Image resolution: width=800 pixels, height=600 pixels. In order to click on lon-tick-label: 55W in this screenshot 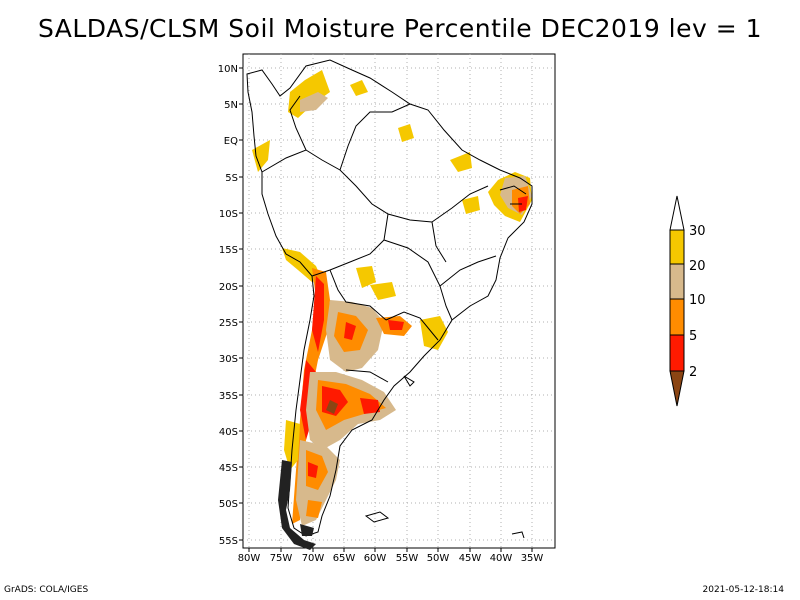, I will do `click(407, 558)`.